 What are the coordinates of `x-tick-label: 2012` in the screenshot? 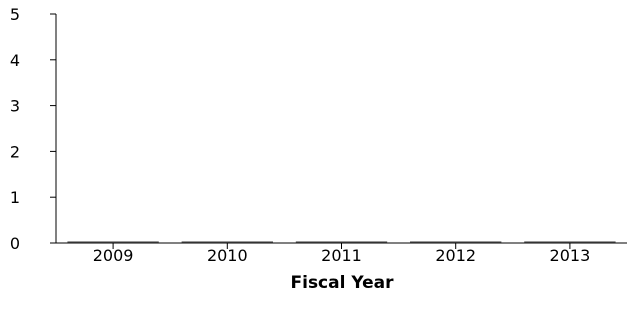 It's located at (455, 255).